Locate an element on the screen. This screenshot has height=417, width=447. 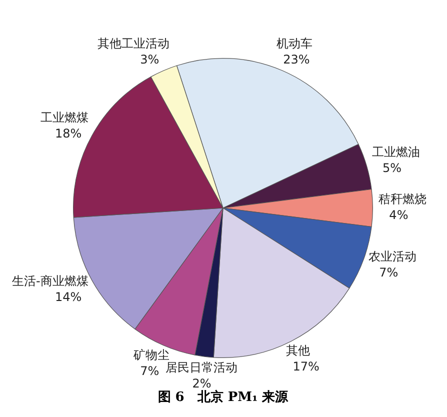
data-label: 3% is located at coordinates (150, 59).